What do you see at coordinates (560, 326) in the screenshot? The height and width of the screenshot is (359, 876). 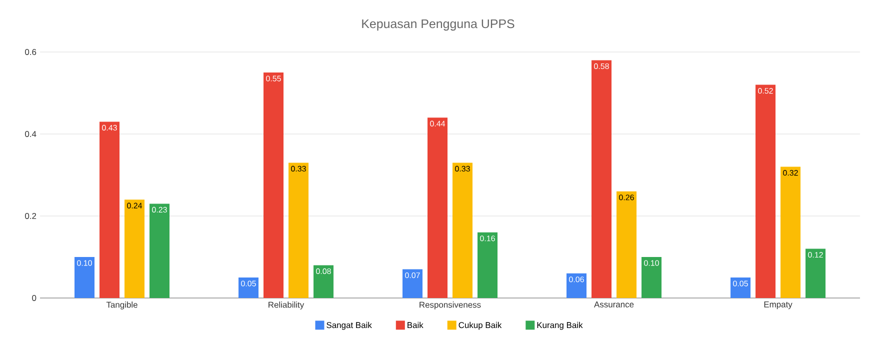 I see `legend-label: Kurang Baik` at bounding box center [560, 326].